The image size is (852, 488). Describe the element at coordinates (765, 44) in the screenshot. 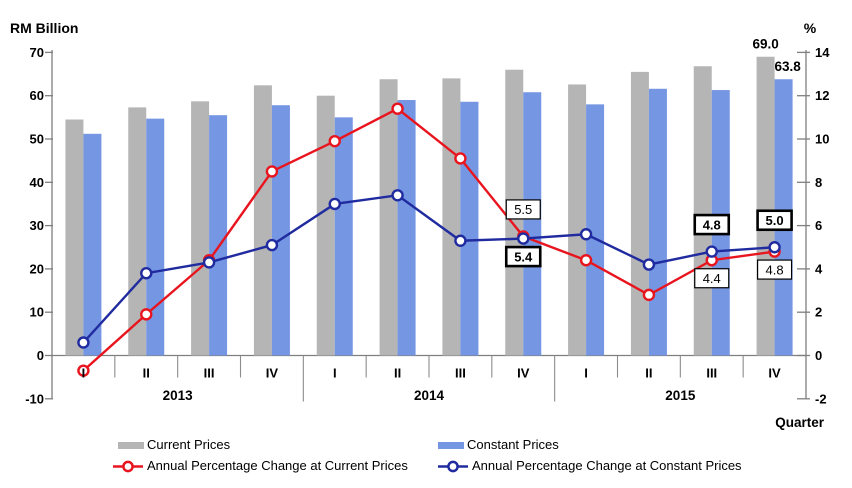

I see `bar-value-label: 69.0` at that location.